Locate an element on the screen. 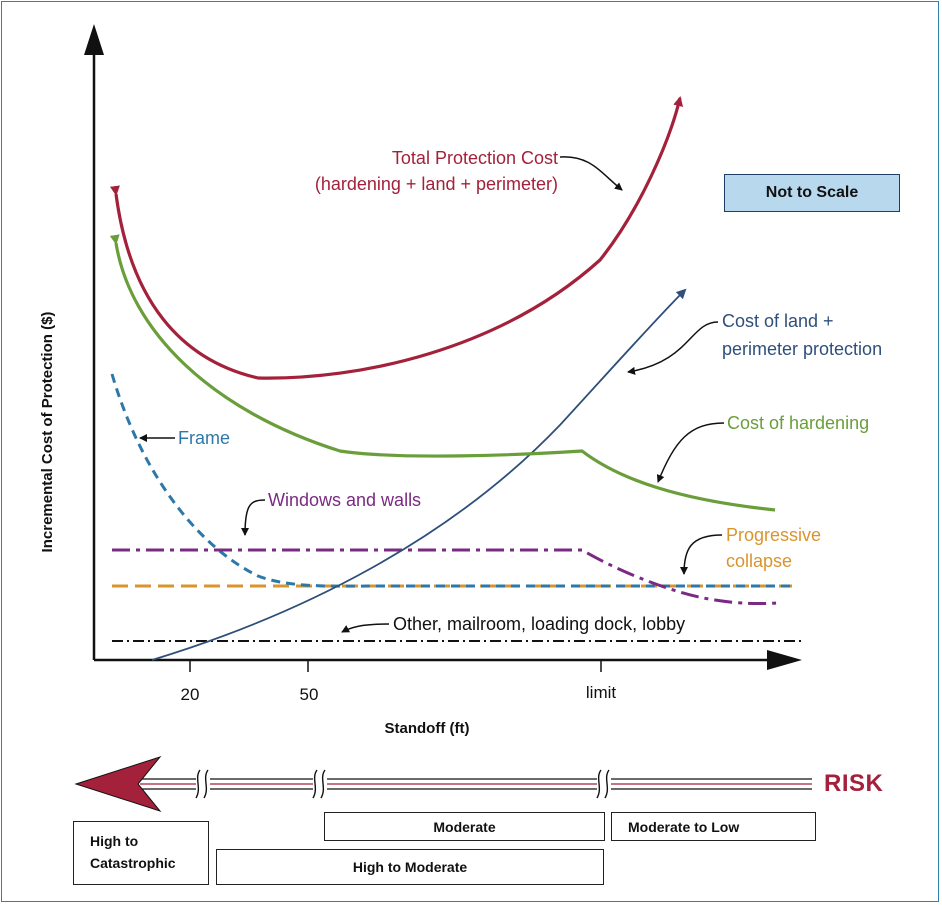  label-other: Other, mailroom, loading dock, lobby is located at coordinates (539, 624).